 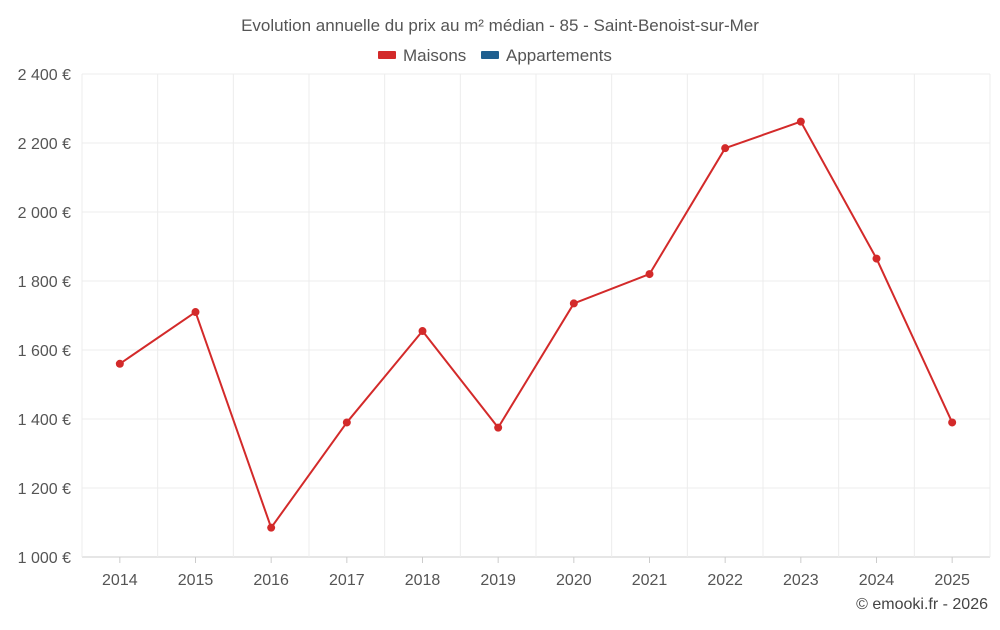 I want to click on y-tick-label: 1 800 €, so click(x=44, y=282).